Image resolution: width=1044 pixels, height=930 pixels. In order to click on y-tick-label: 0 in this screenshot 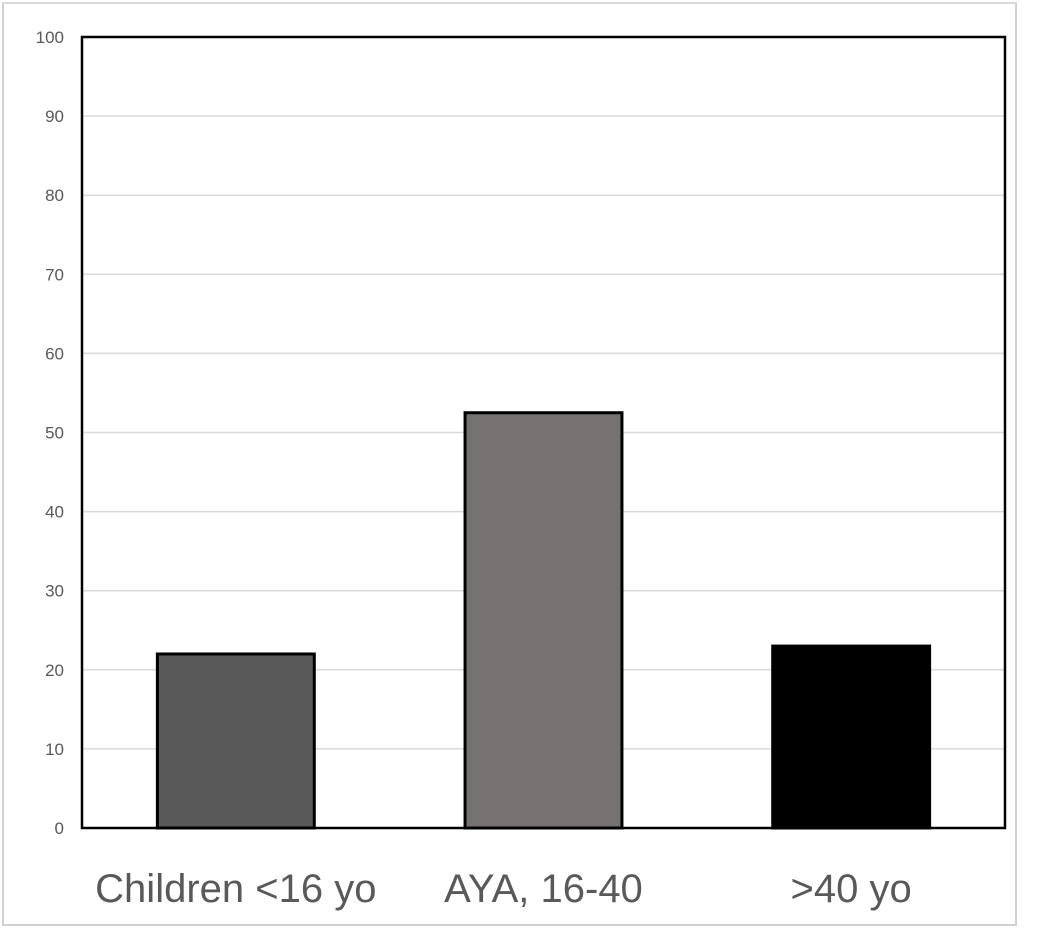, I will do `click(59, 828)`.